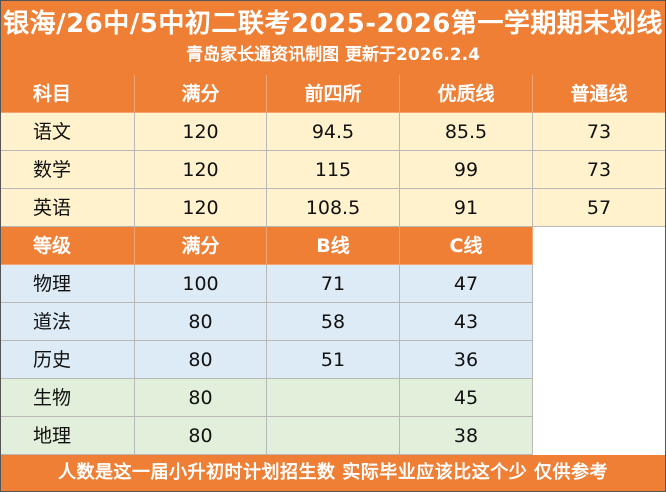 The height and width of the screenshot is (492, 666). I want to click on table-row: 生物 80 45, so click(333, 398).